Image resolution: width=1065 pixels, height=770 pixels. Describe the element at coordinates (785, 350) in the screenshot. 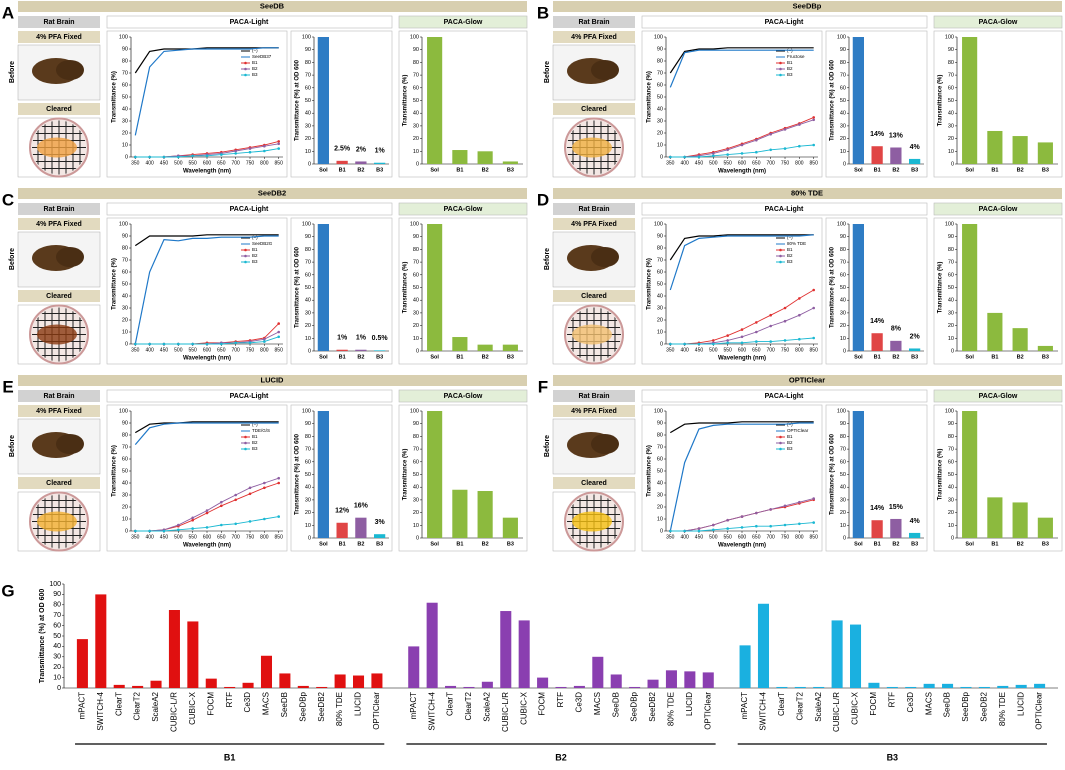

I see `x-tick-label: 750` at that location.